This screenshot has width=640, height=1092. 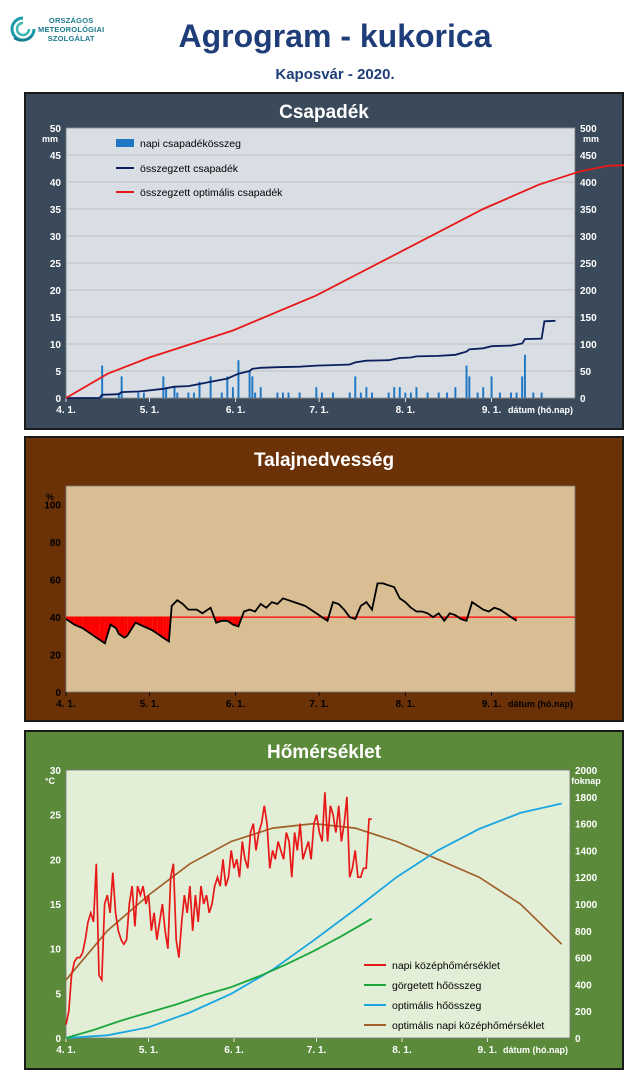 I want to click on logo-swirl-icon, so click(x=23, y=29).